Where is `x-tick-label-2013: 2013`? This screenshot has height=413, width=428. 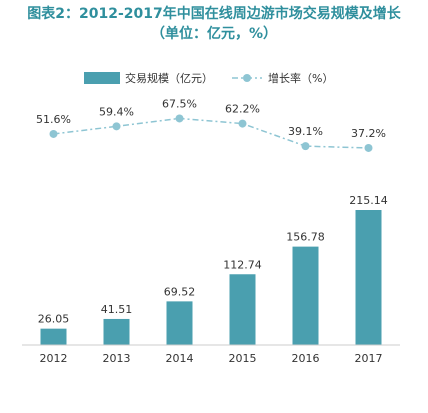 x-tick-label-2013: 2013 is located at coordinates (117, 358).